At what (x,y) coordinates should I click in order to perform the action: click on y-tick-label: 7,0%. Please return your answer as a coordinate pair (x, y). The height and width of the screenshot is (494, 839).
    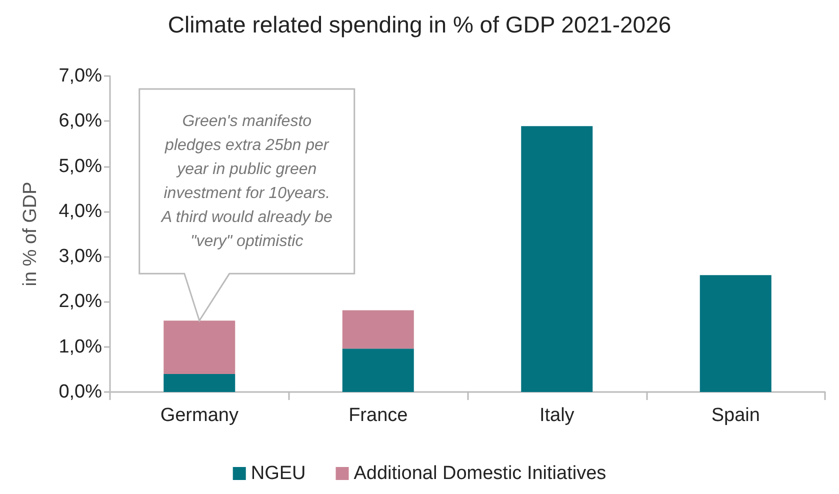
    Looking at the image, I should click on (80, 76).